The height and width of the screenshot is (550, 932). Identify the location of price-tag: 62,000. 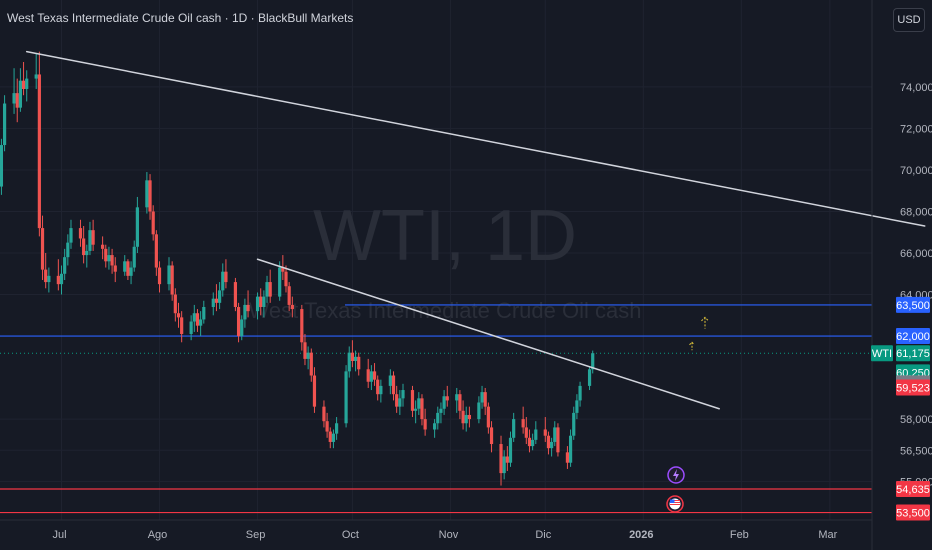
(913, 336).